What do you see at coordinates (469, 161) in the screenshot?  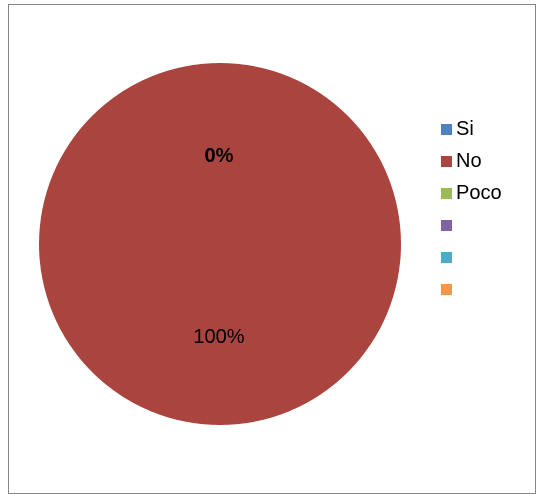 I see `legend-label: No` at bounding box center [469, 161].